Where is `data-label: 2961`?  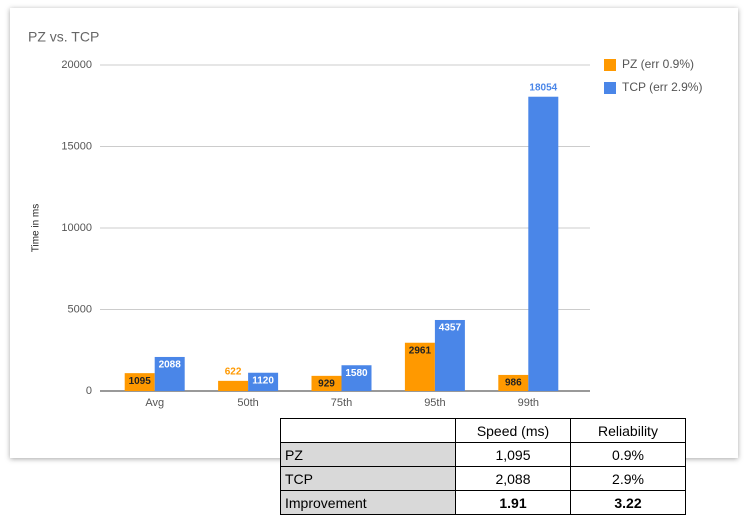 data-label: 2961 is located at coordinates (420, 350).